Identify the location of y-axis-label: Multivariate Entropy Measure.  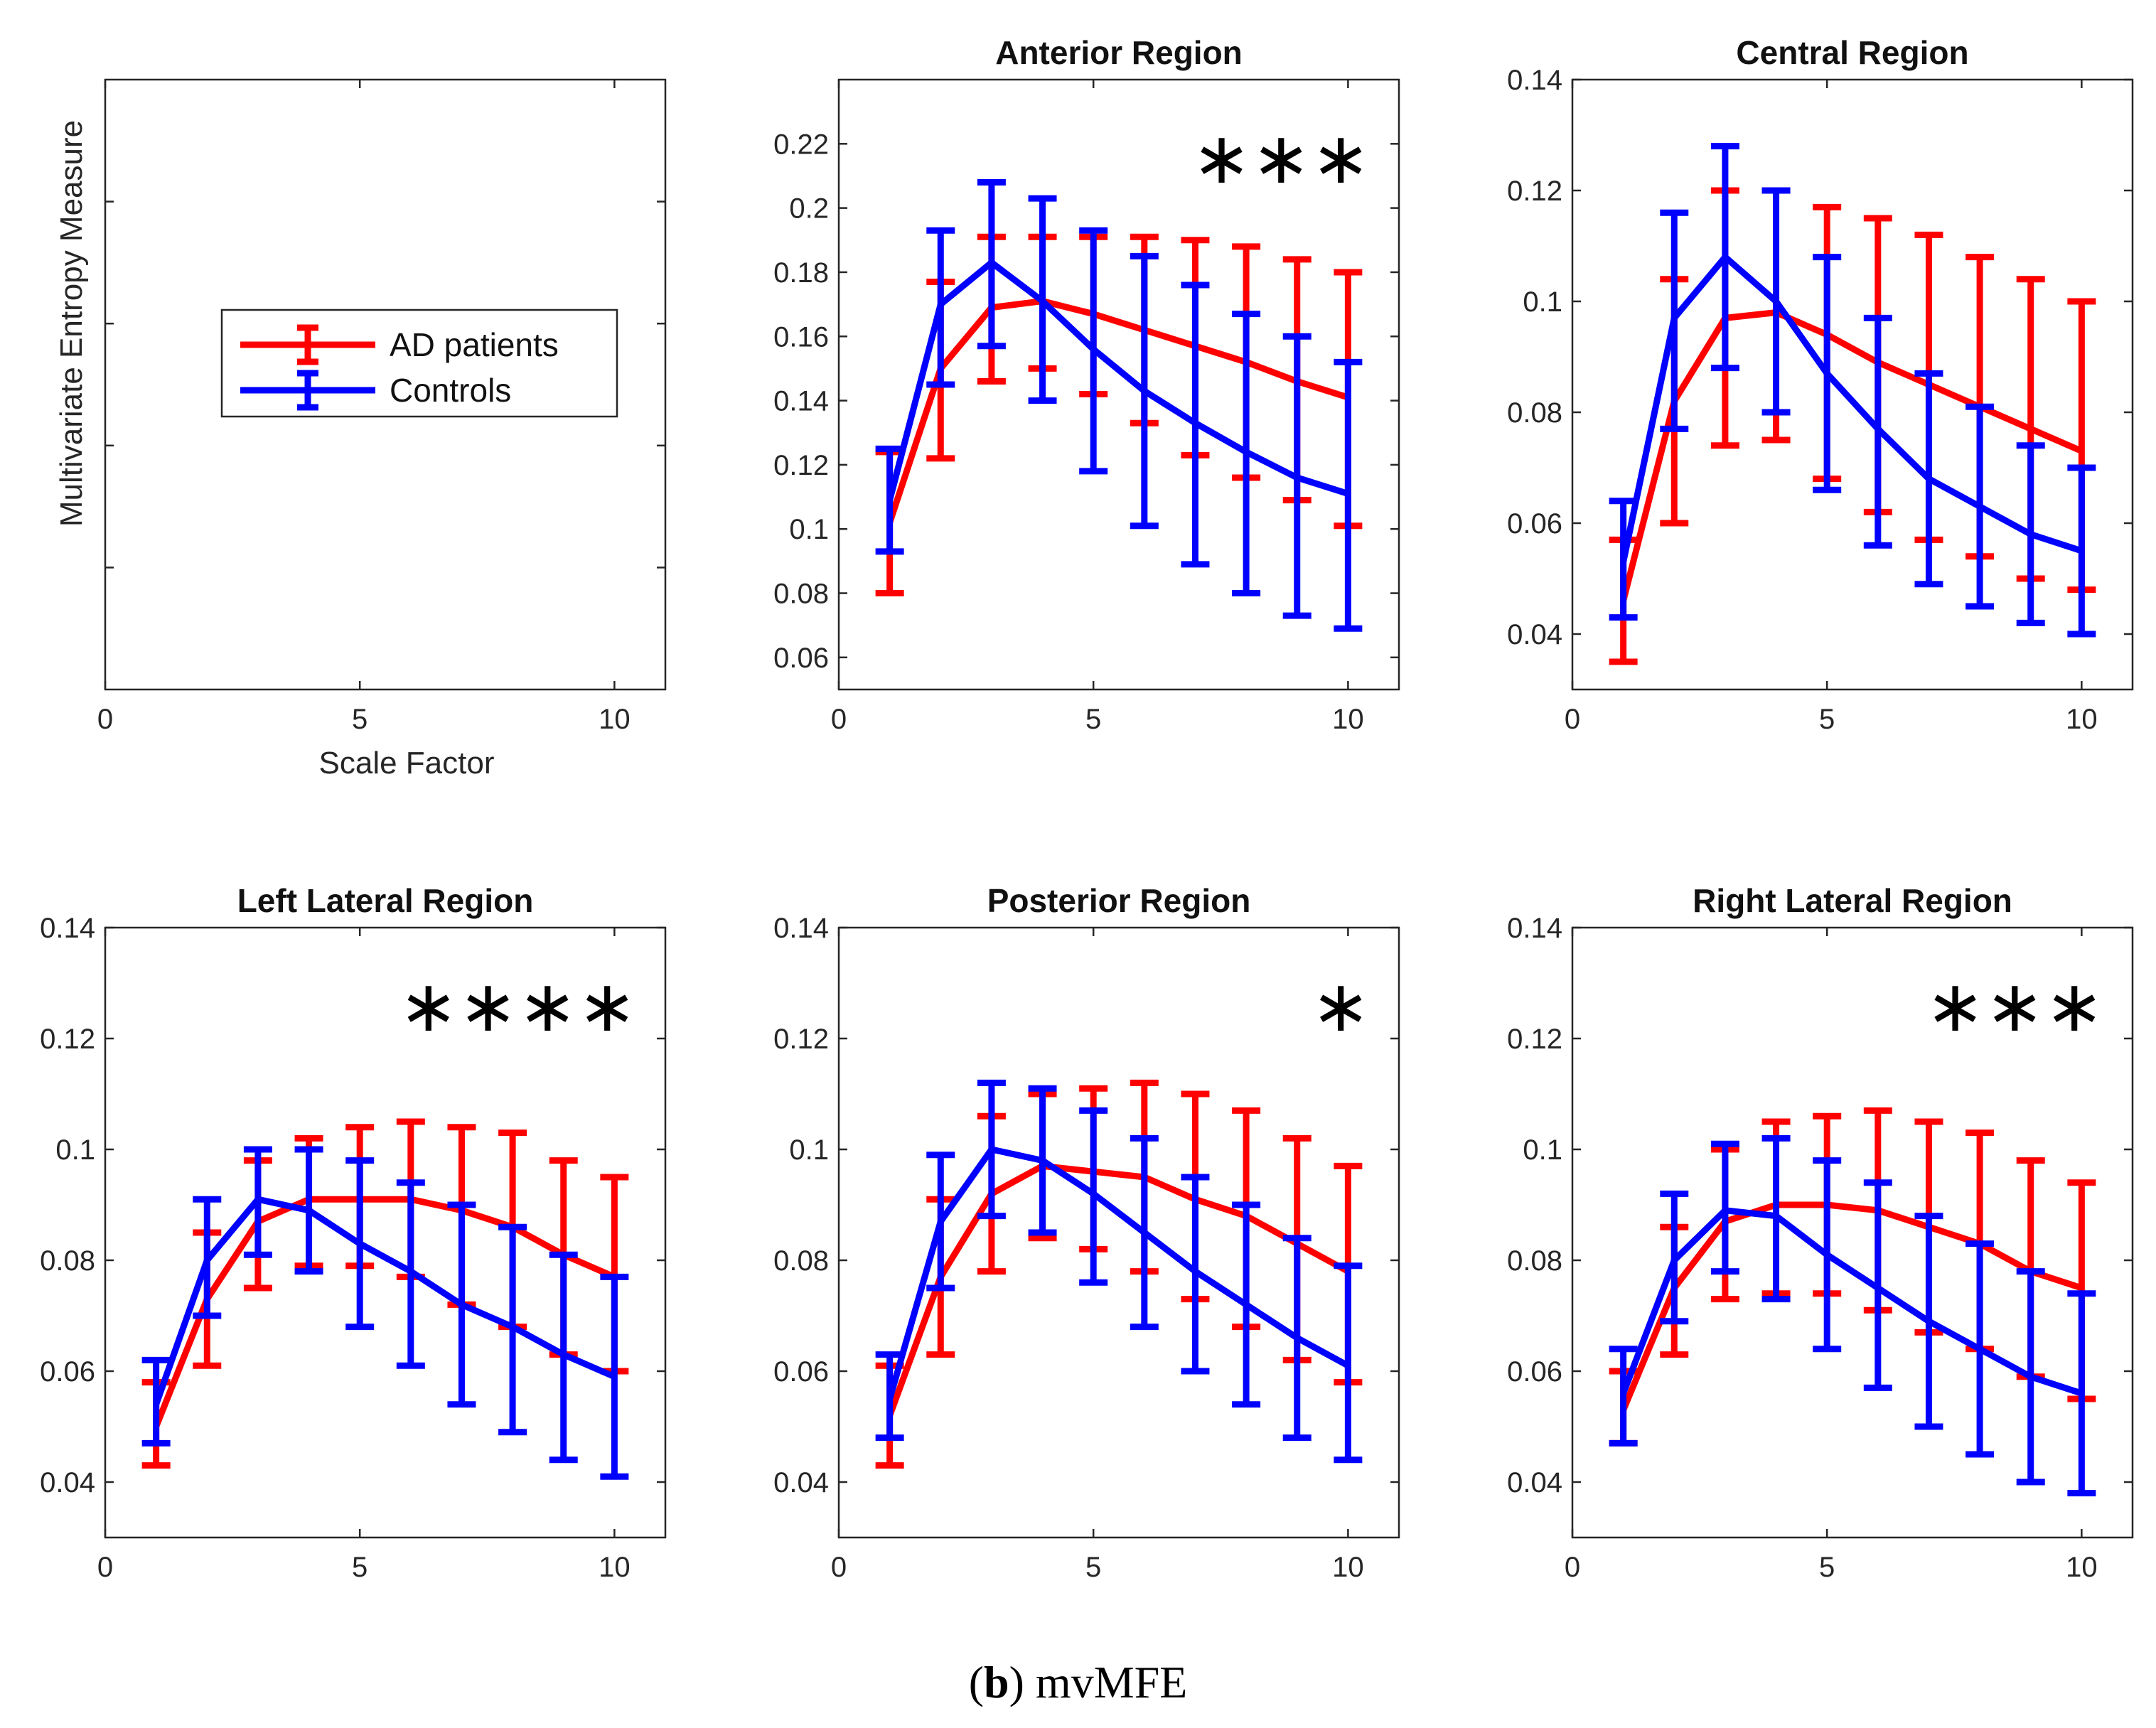
(71, 323).